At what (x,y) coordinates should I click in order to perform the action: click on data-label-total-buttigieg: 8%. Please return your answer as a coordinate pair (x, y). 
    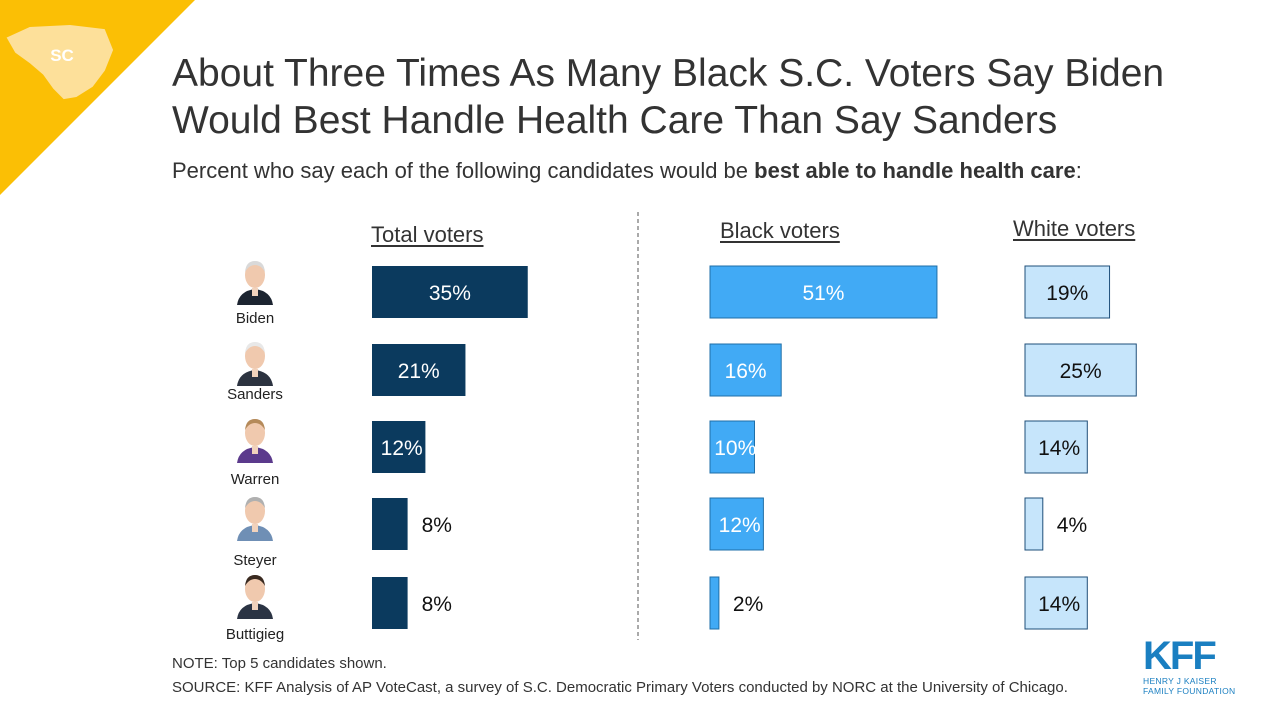
    Looking at the image, I should click on (437, 604).